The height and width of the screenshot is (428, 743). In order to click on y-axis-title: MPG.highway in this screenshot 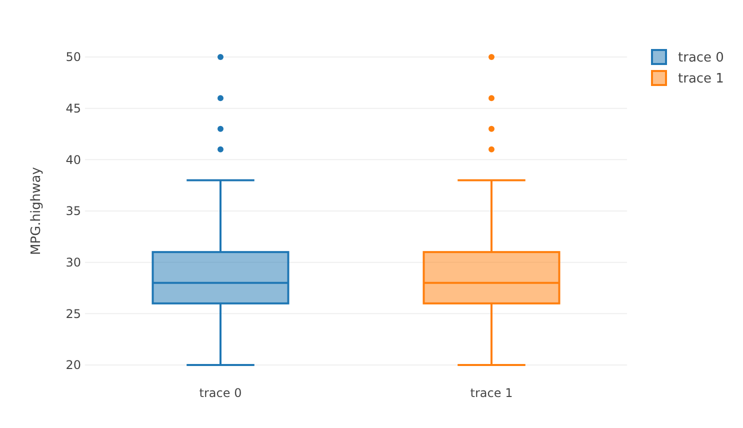, I will do `click(36, 210)`.